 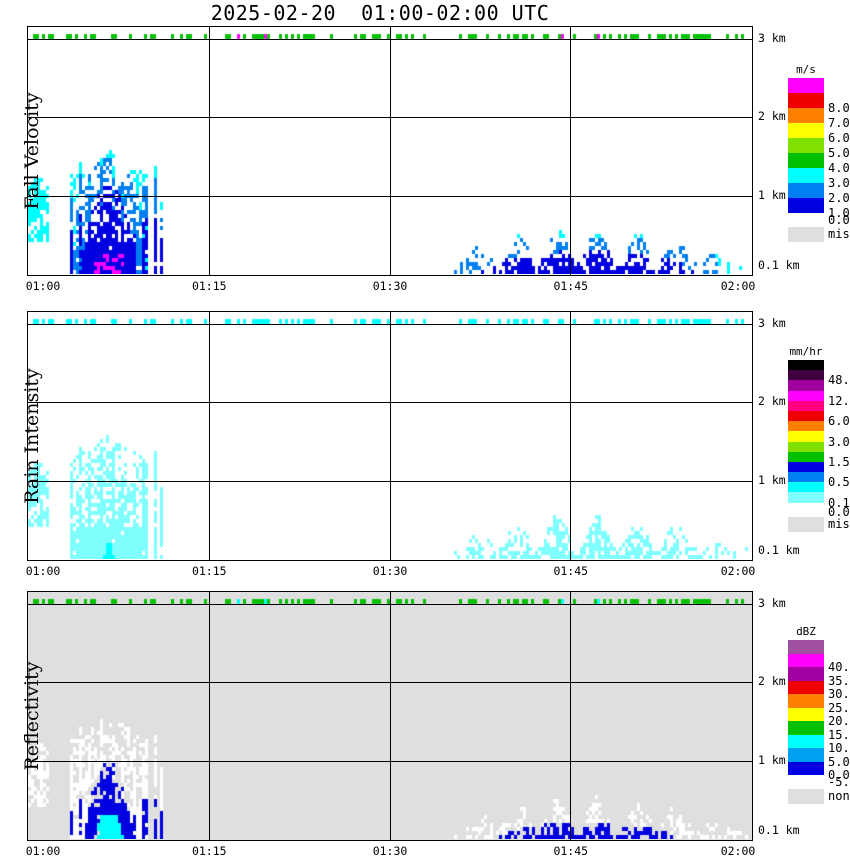 I want to click on colorbar-missing-label: none, so click(x=839, y=796).